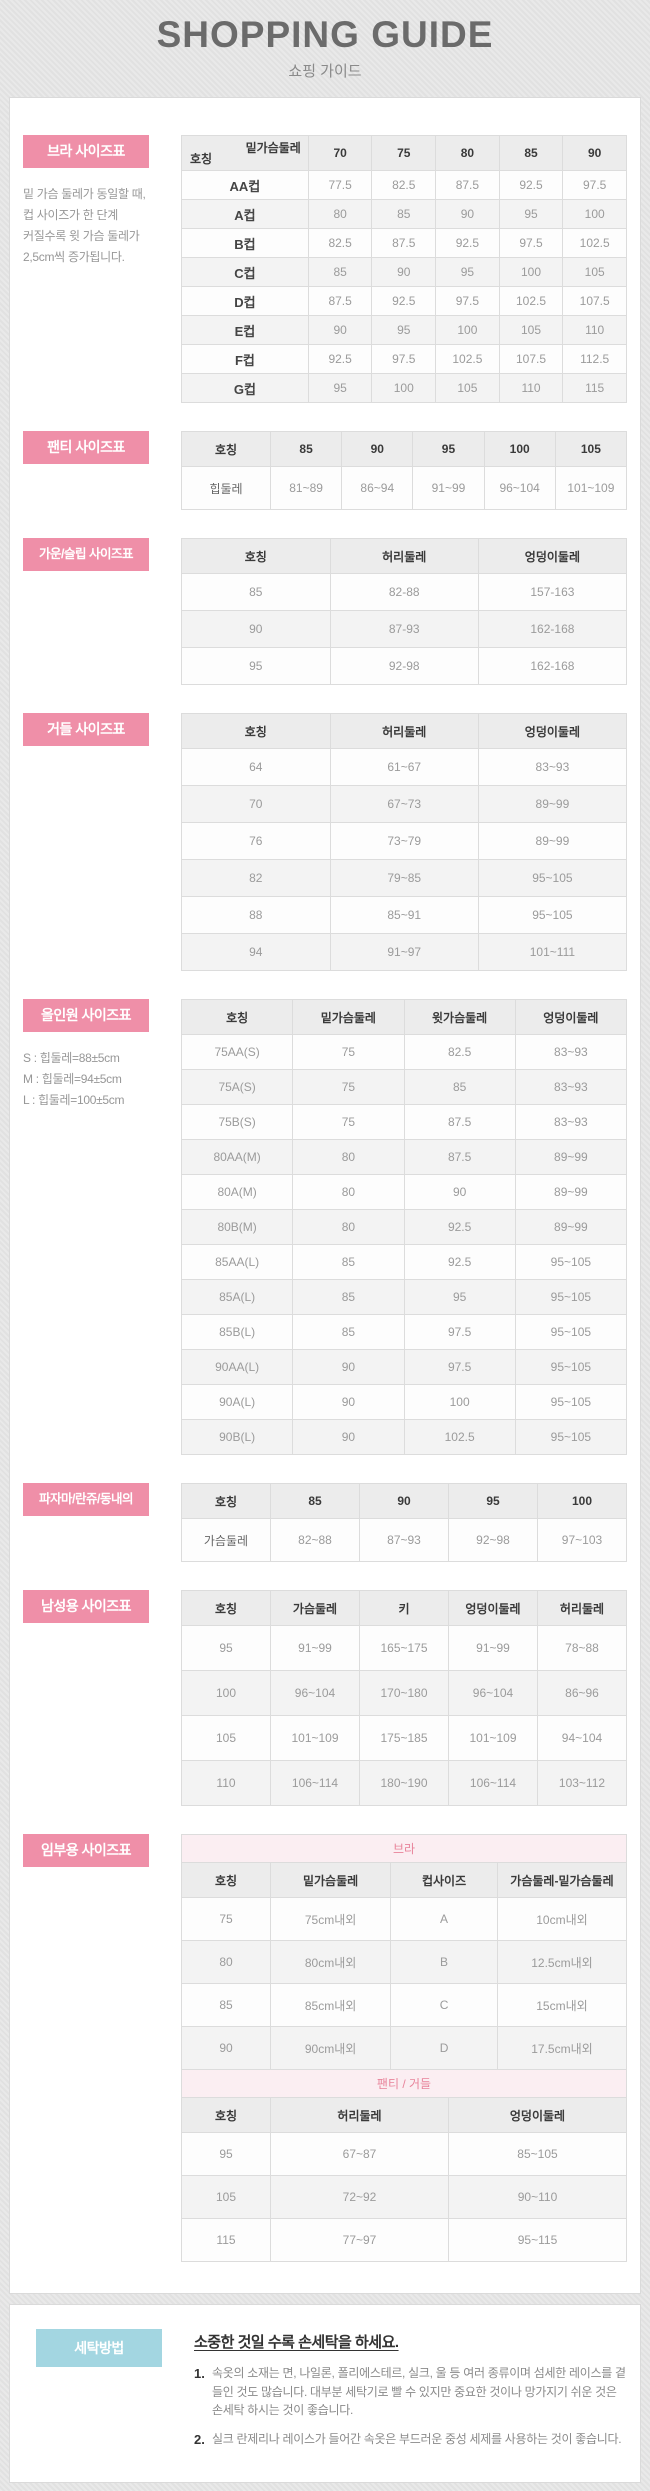 The height and width of the screenshot is (2491, 650). Describe the element at coordinates (519, 488) in the screenshot. I see `table-cell: 96~104` at that location.